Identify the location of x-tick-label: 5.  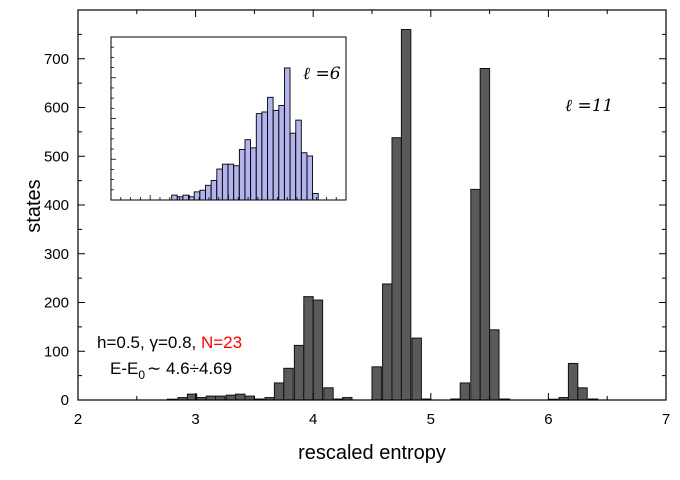
(431, 419).